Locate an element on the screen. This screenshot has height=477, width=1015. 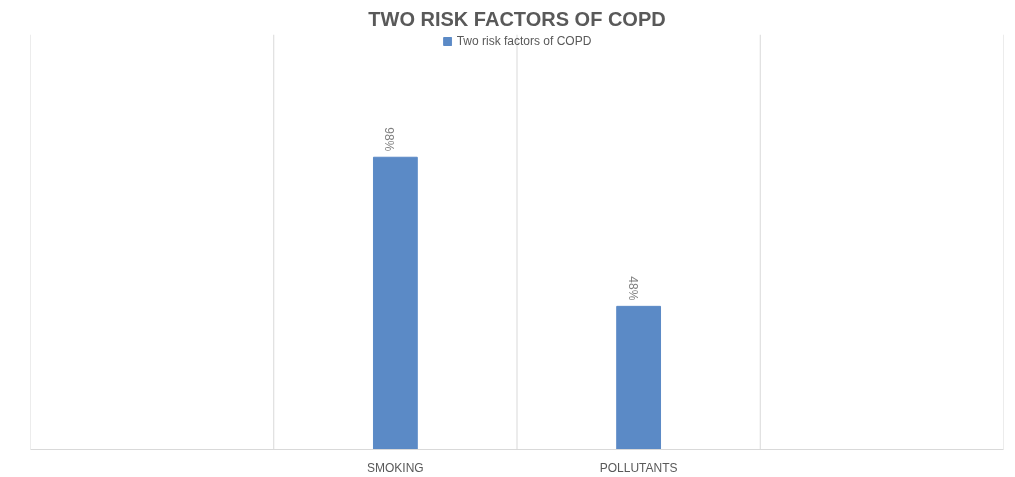
x-tick-label: POLLUTANTS is located at coordinates (638, 467).